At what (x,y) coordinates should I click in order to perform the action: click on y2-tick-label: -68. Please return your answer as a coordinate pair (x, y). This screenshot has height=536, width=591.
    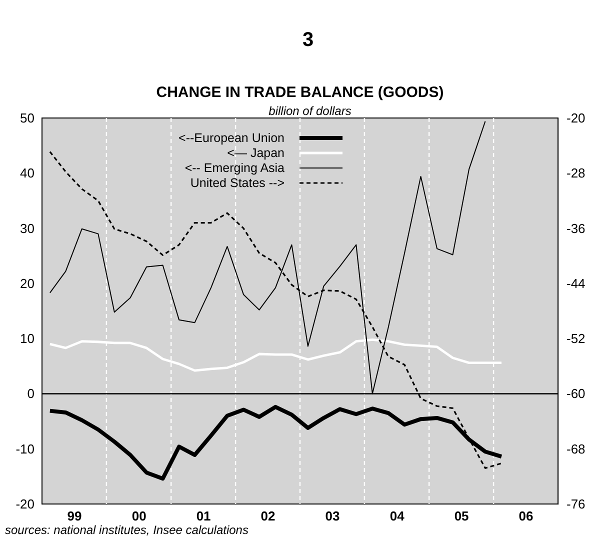
    Looking at the image, I should click on (576, 448).